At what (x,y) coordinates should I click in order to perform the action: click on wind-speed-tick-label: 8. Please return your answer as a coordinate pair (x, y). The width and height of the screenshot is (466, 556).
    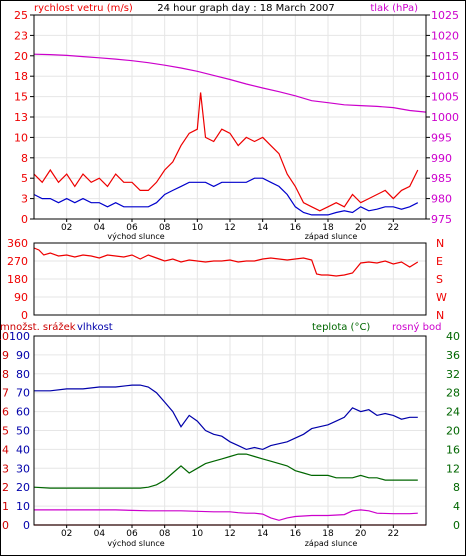
    Looking at the image, I should click on (24, 158).